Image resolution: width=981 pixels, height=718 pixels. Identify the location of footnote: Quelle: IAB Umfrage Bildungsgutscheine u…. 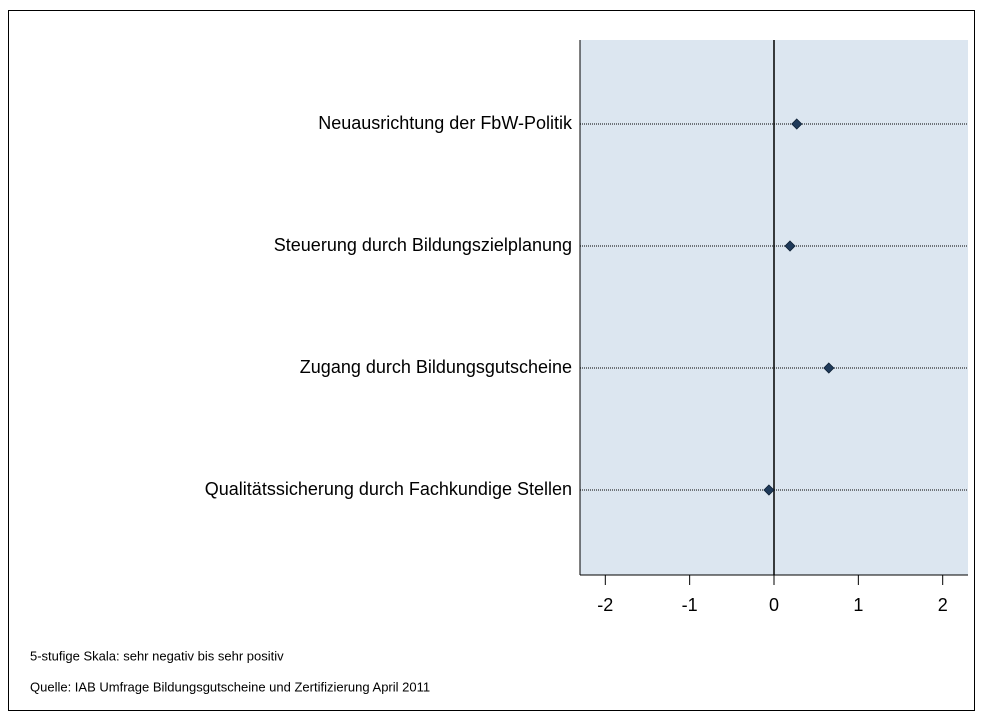
(230, 686).